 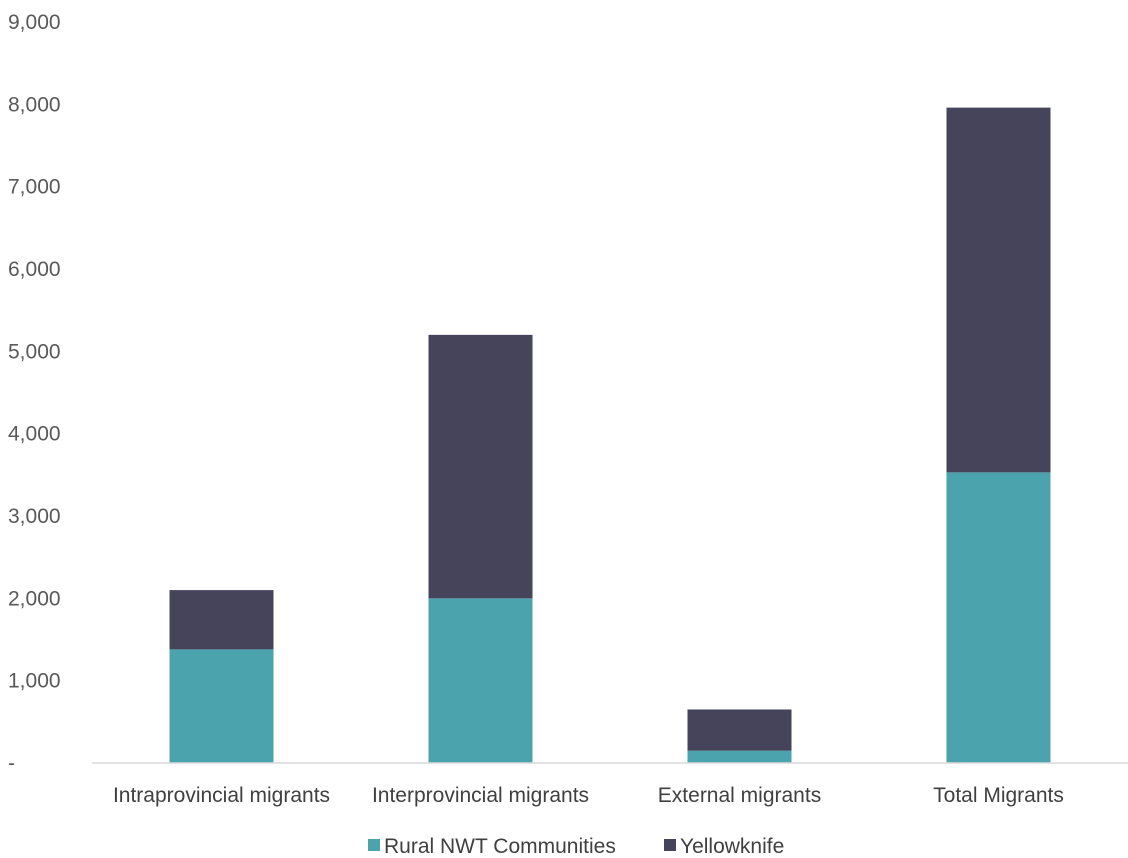 I want to click on legend: Rural NWT Communities Yellowknife, so click(x=576, y=846).